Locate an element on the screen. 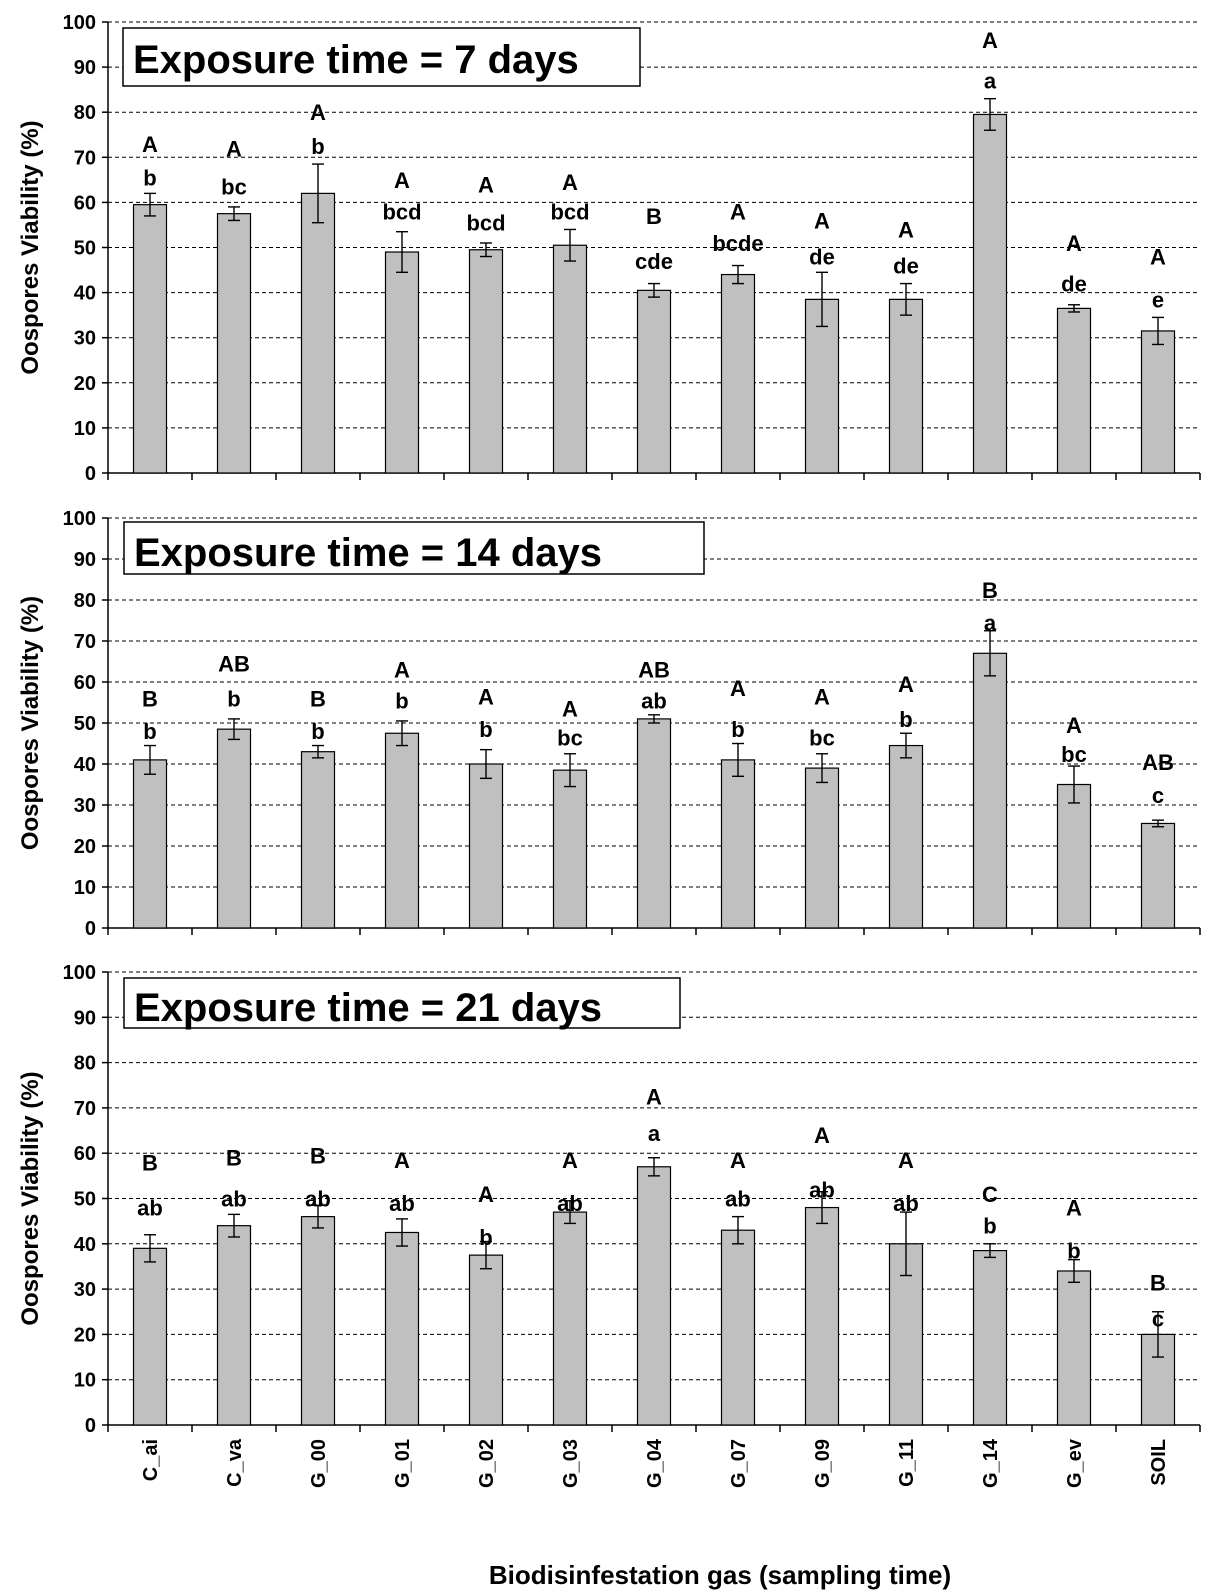 The height and width of the screenshot is (1595, 1220). y-tick-label: 10 is located at coordinates (85, 429).